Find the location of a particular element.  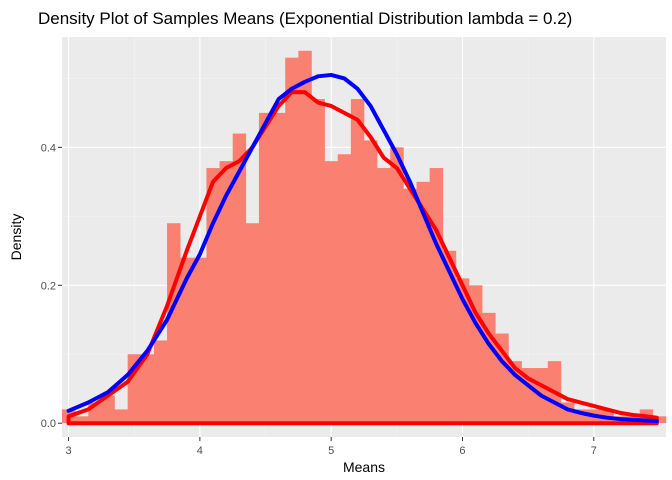

x-tick-label: 3 is located at coordinates (69, 451).